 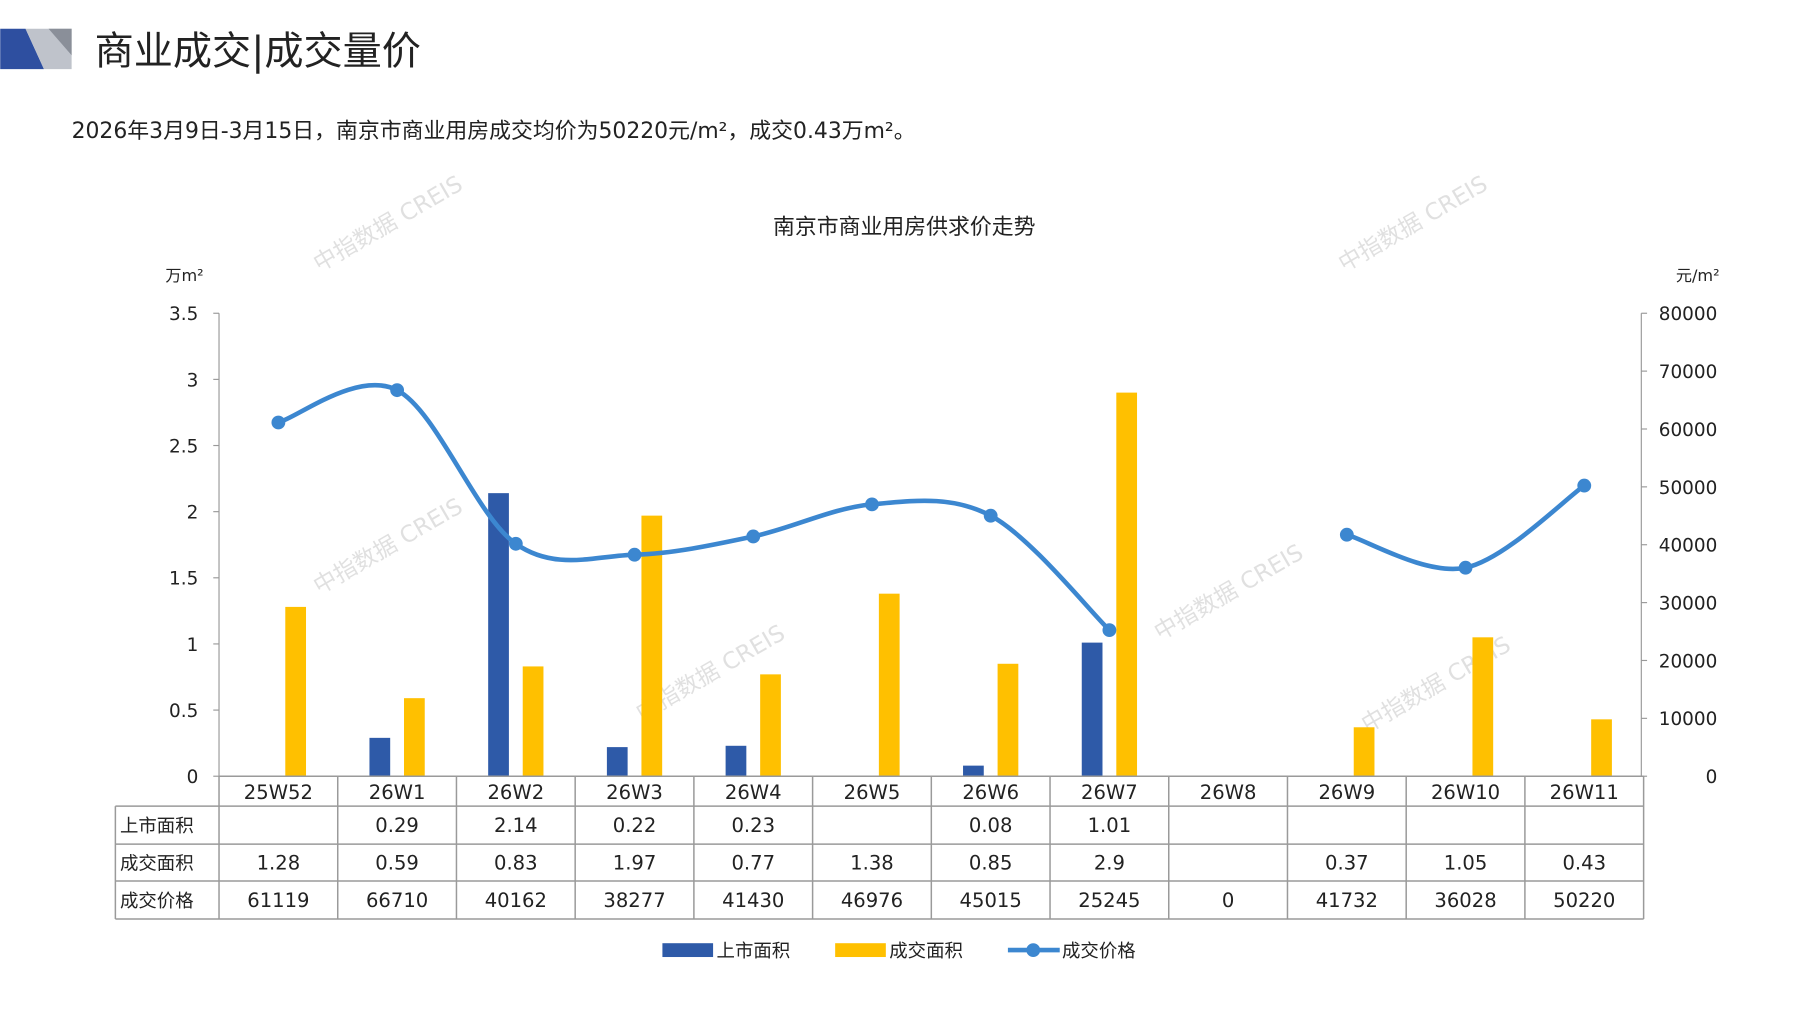 What do you see at coordinates (1109, 862) in the screenshot?
I see `table-cell: 2.9` at bounding box center [1109, 862].